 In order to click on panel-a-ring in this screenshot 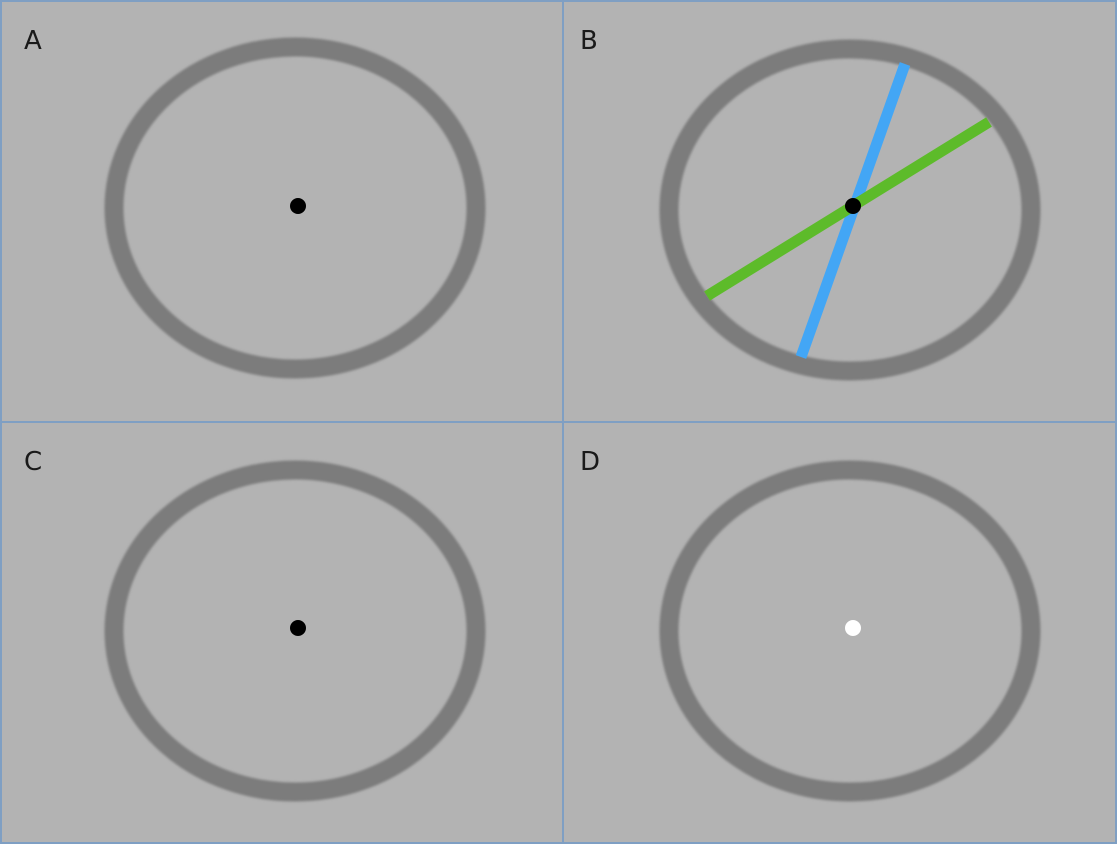, I will do `click(295, 208)`.